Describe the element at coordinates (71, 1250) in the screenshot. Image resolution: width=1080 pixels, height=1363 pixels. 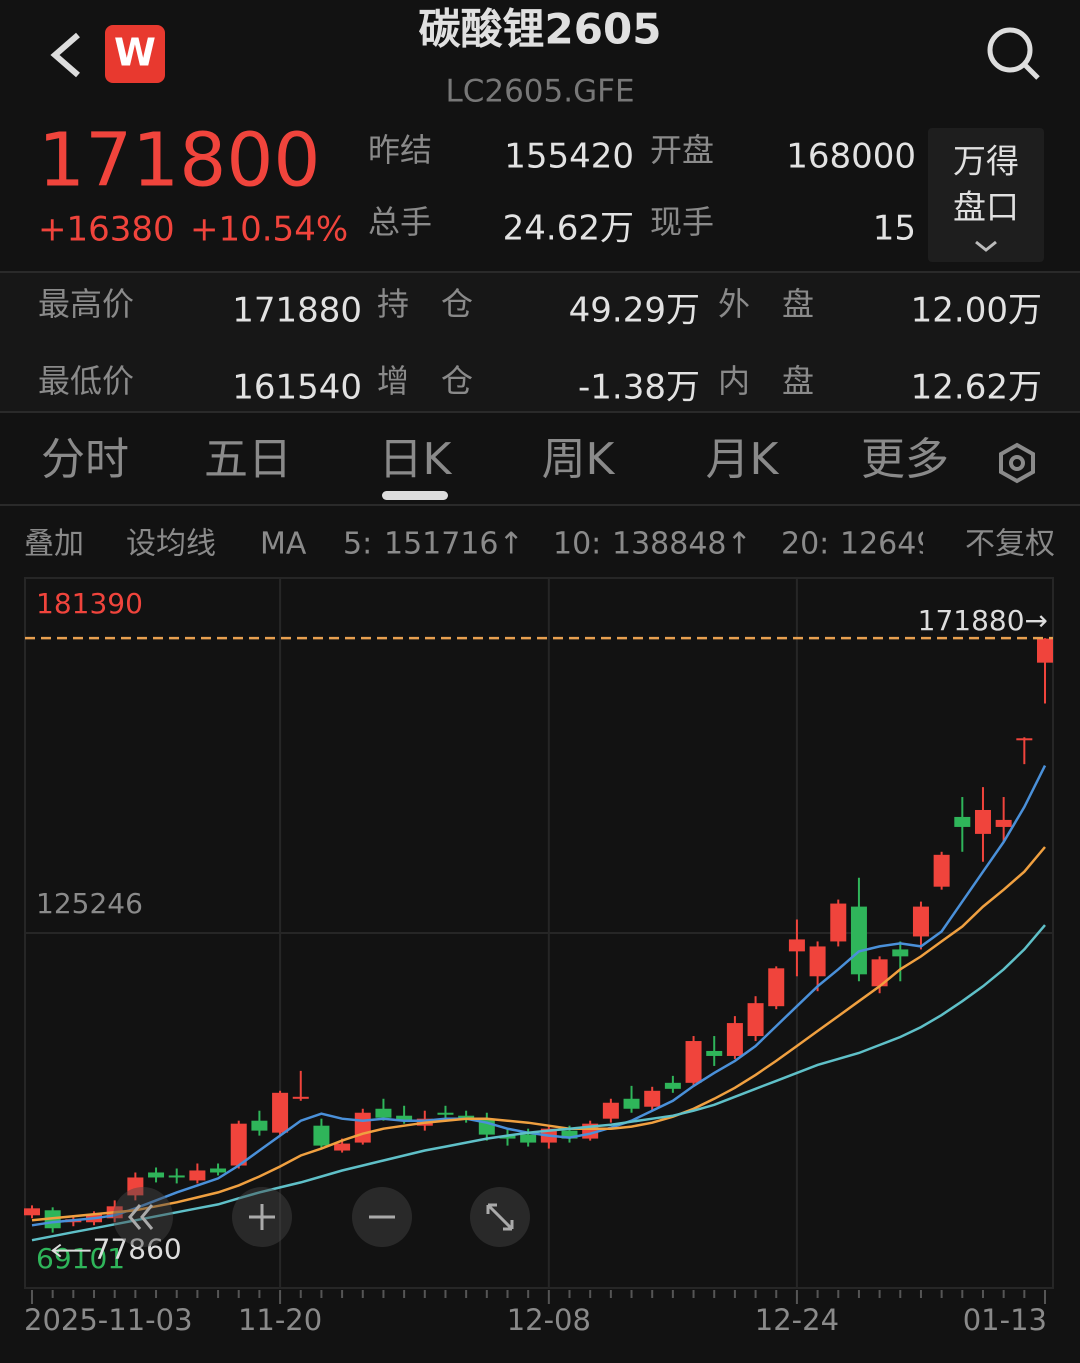
I see `min-arrow` at that location.